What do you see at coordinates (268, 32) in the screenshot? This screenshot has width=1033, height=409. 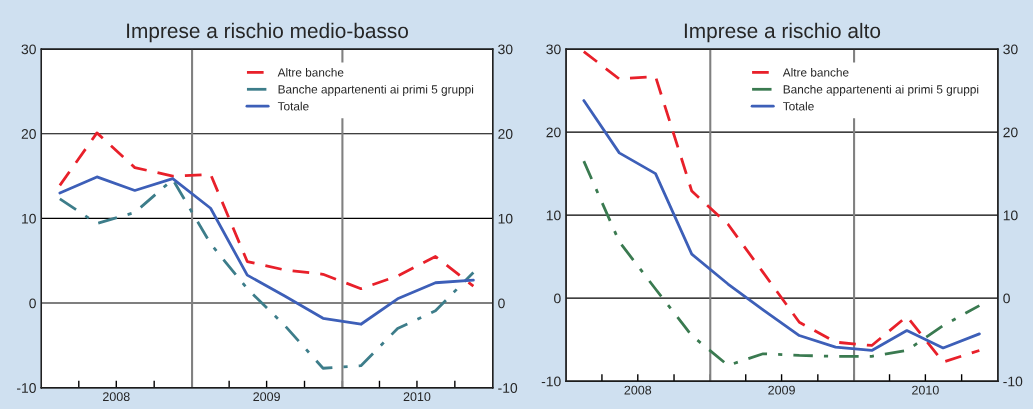 I see `chart-title: Imprese a rischio medio-basso` at bounding box center [268, 32].